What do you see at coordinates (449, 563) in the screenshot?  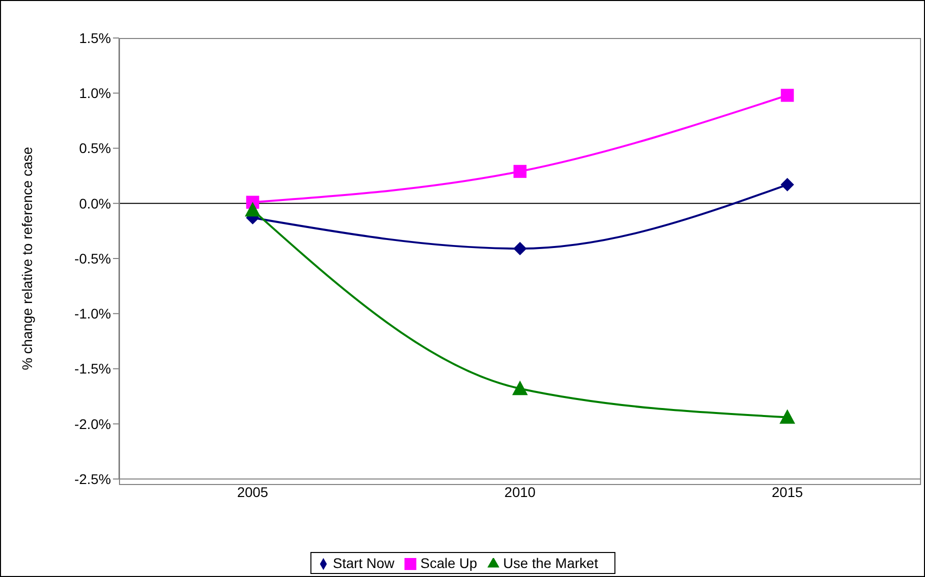 I see `legend-label: Scale Up` at bounding box center [449, 563].